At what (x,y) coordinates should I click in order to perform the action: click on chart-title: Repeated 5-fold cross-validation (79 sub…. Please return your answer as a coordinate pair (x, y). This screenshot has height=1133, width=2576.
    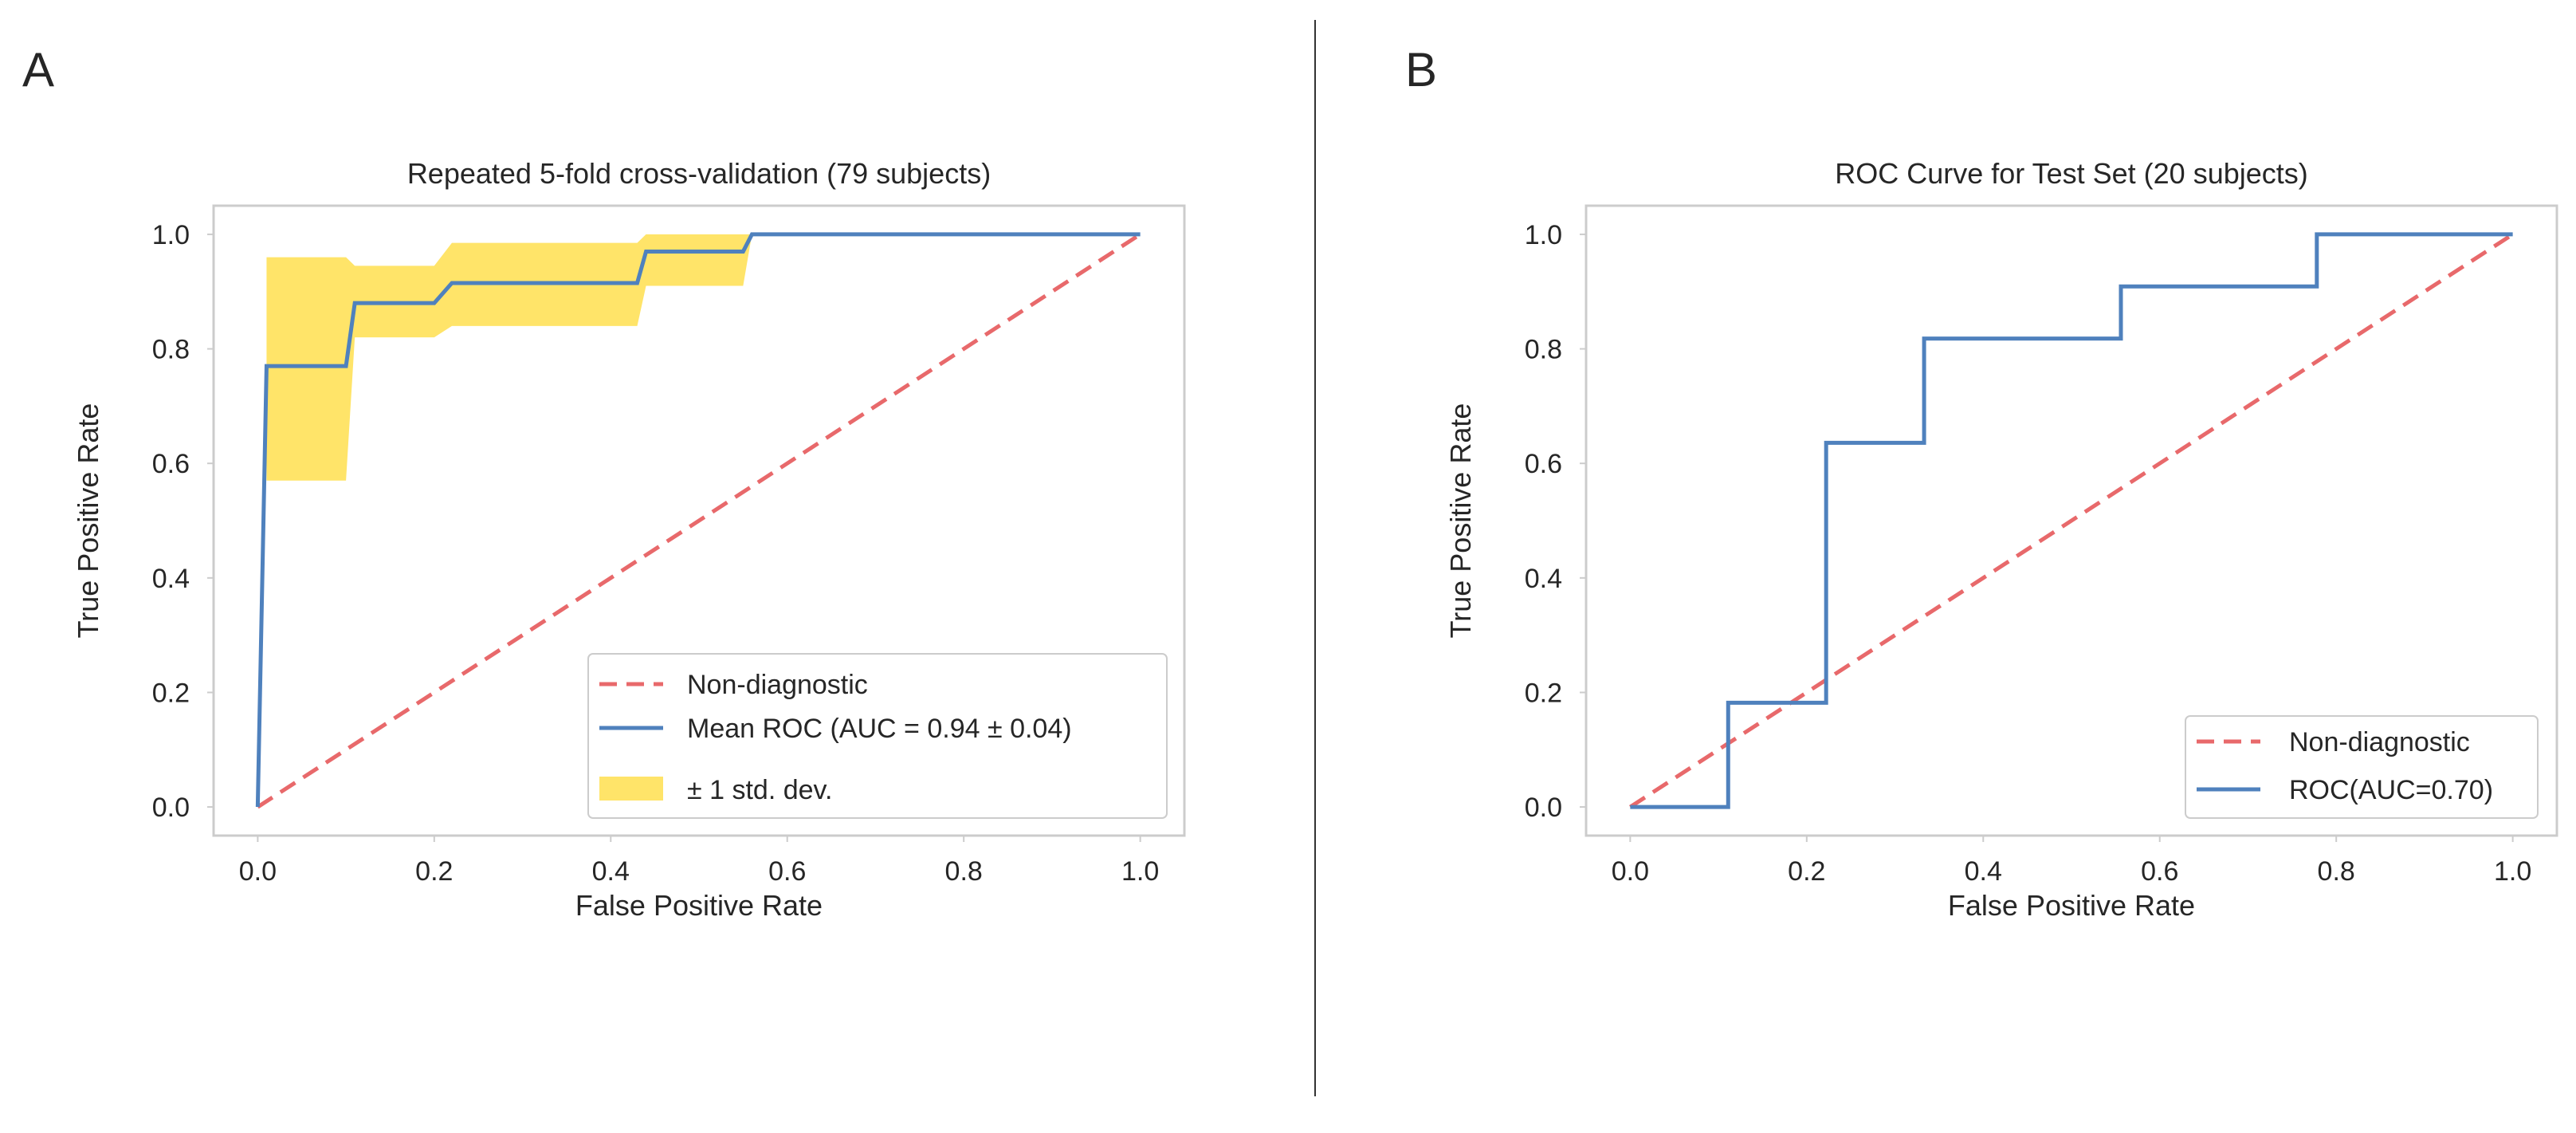
    Looking at the image, I should click on (699, 174).